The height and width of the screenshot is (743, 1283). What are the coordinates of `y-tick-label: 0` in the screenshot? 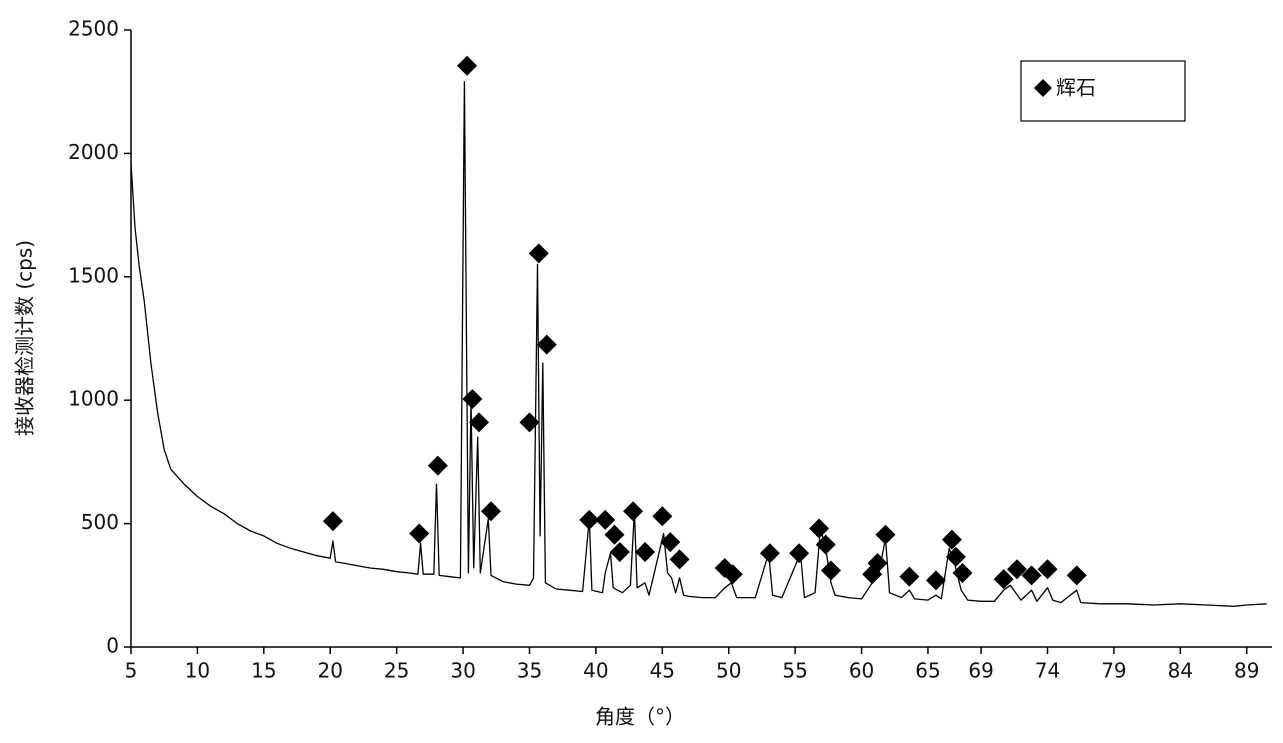 It's located at (112, 646).